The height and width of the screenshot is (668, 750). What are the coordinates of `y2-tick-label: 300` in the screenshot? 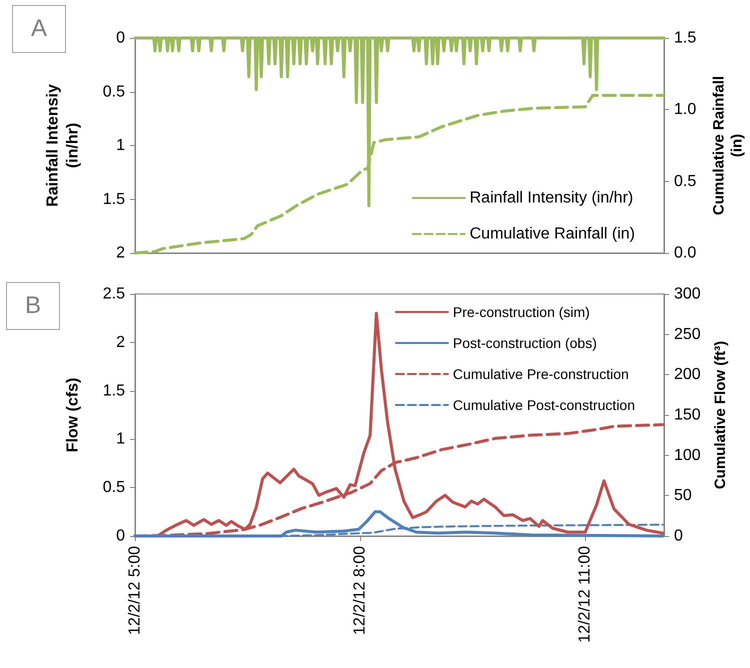 It's located at (687, 294).